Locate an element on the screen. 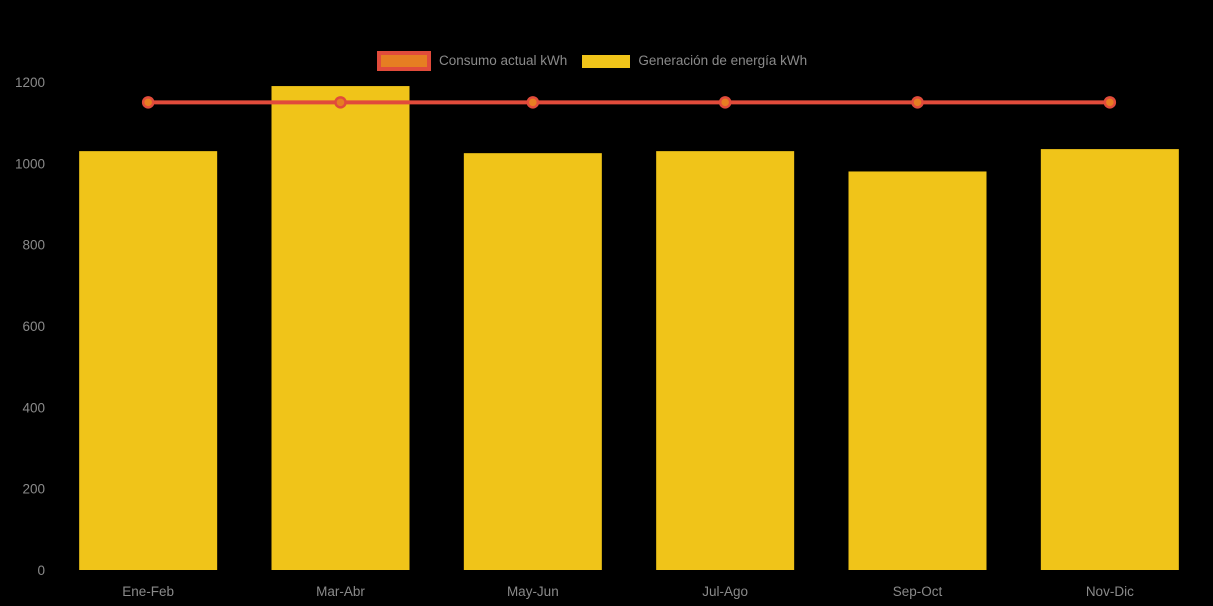 Image resolution: width=1213 pixels, height=606 pixels. x-axis-label-Ene-Feb: Ene-Feb is located at coordinates (148, 591).